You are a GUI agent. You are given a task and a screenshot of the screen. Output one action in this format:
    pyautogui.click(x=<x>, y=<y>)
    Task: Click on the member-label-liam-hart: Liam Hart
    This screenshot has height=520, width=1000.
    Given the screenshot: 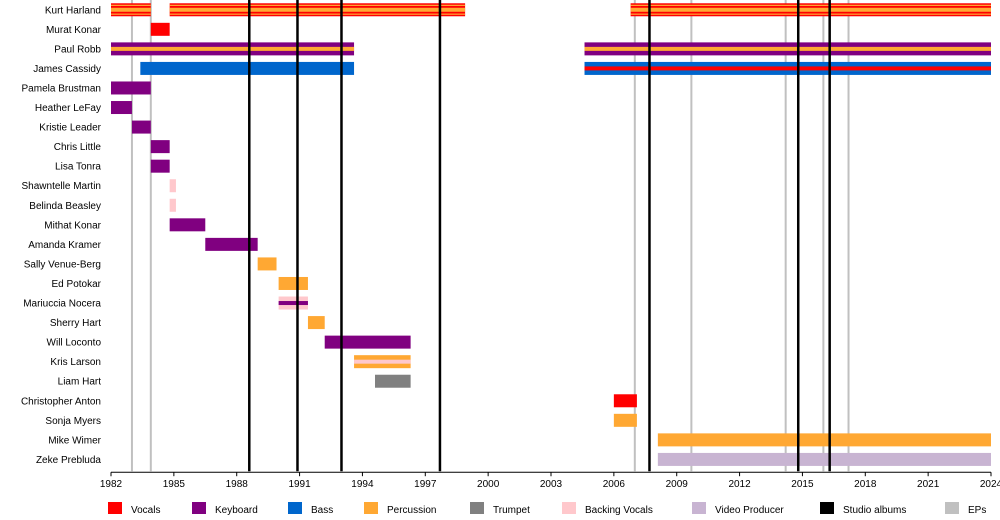 What is the action you would take?
    pyautogui.click(x=80, y=382)
    